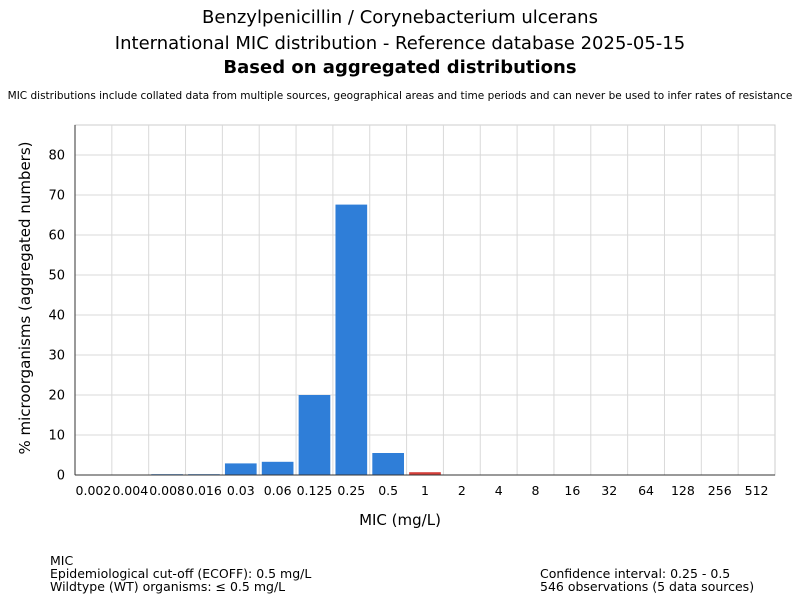 This screenshot has width=800, height=600. What do you see at coordinates (56, 316) in the screenshot?
I see `y-tick-label: 40` at bounding box center [56, 316].